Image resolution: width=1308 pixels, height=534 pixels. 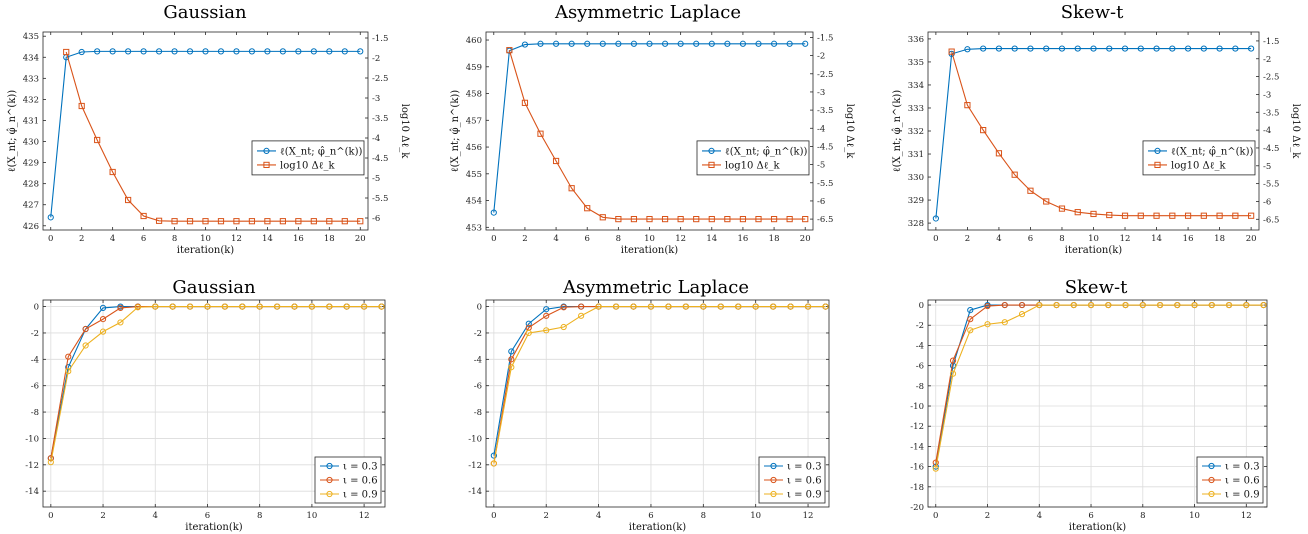 I want to click on y-tick-label: 332, so click(x=916, y=132).